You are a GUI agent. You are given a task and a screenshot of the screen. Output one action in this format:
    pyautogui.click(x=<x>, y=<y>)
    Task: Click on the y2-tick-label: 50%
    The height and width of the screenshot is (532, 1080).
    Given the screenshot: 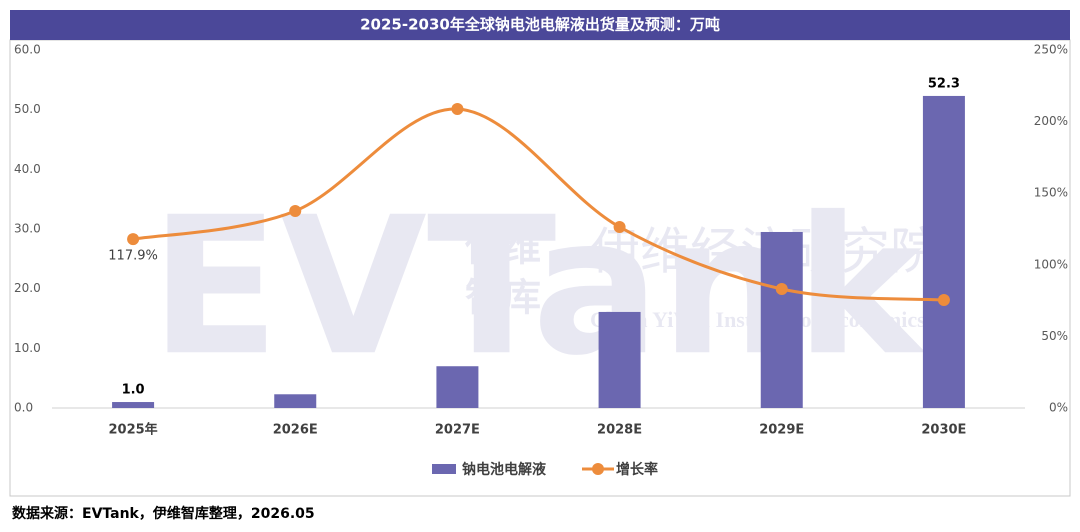 What is the action you would take?
    pyautogui.click(x=1054, y=336)
    